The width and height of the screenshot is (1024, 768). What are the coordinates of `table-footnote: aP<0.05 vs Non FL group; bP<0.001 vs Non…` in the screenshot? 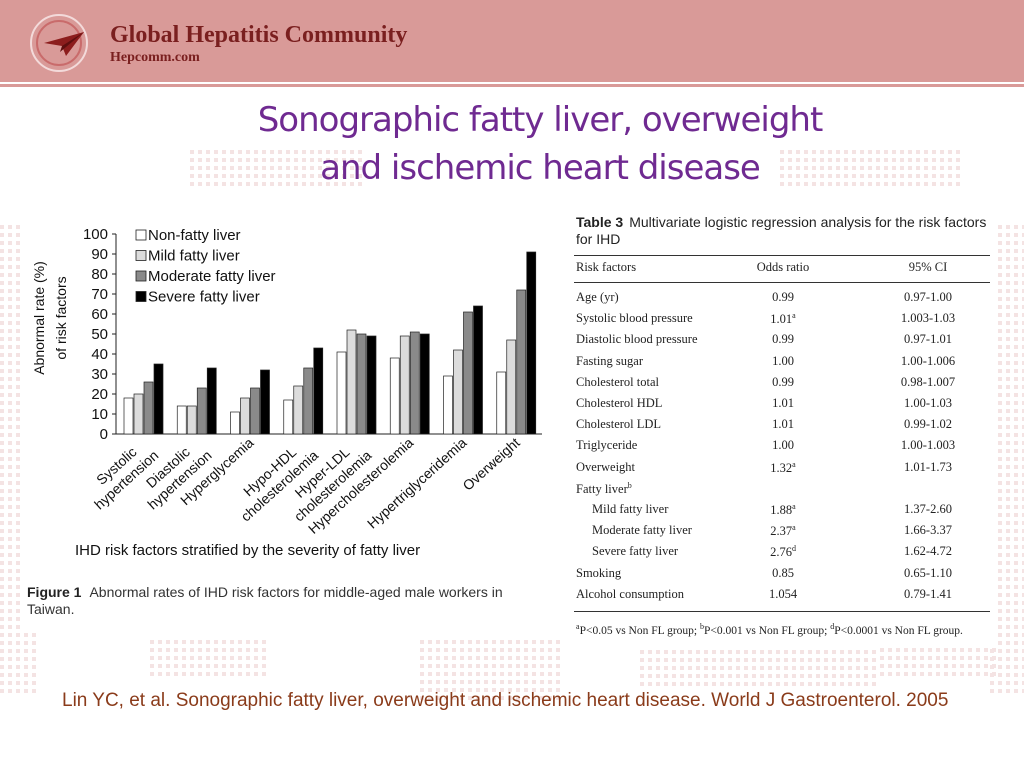 It's located at (769, 629).